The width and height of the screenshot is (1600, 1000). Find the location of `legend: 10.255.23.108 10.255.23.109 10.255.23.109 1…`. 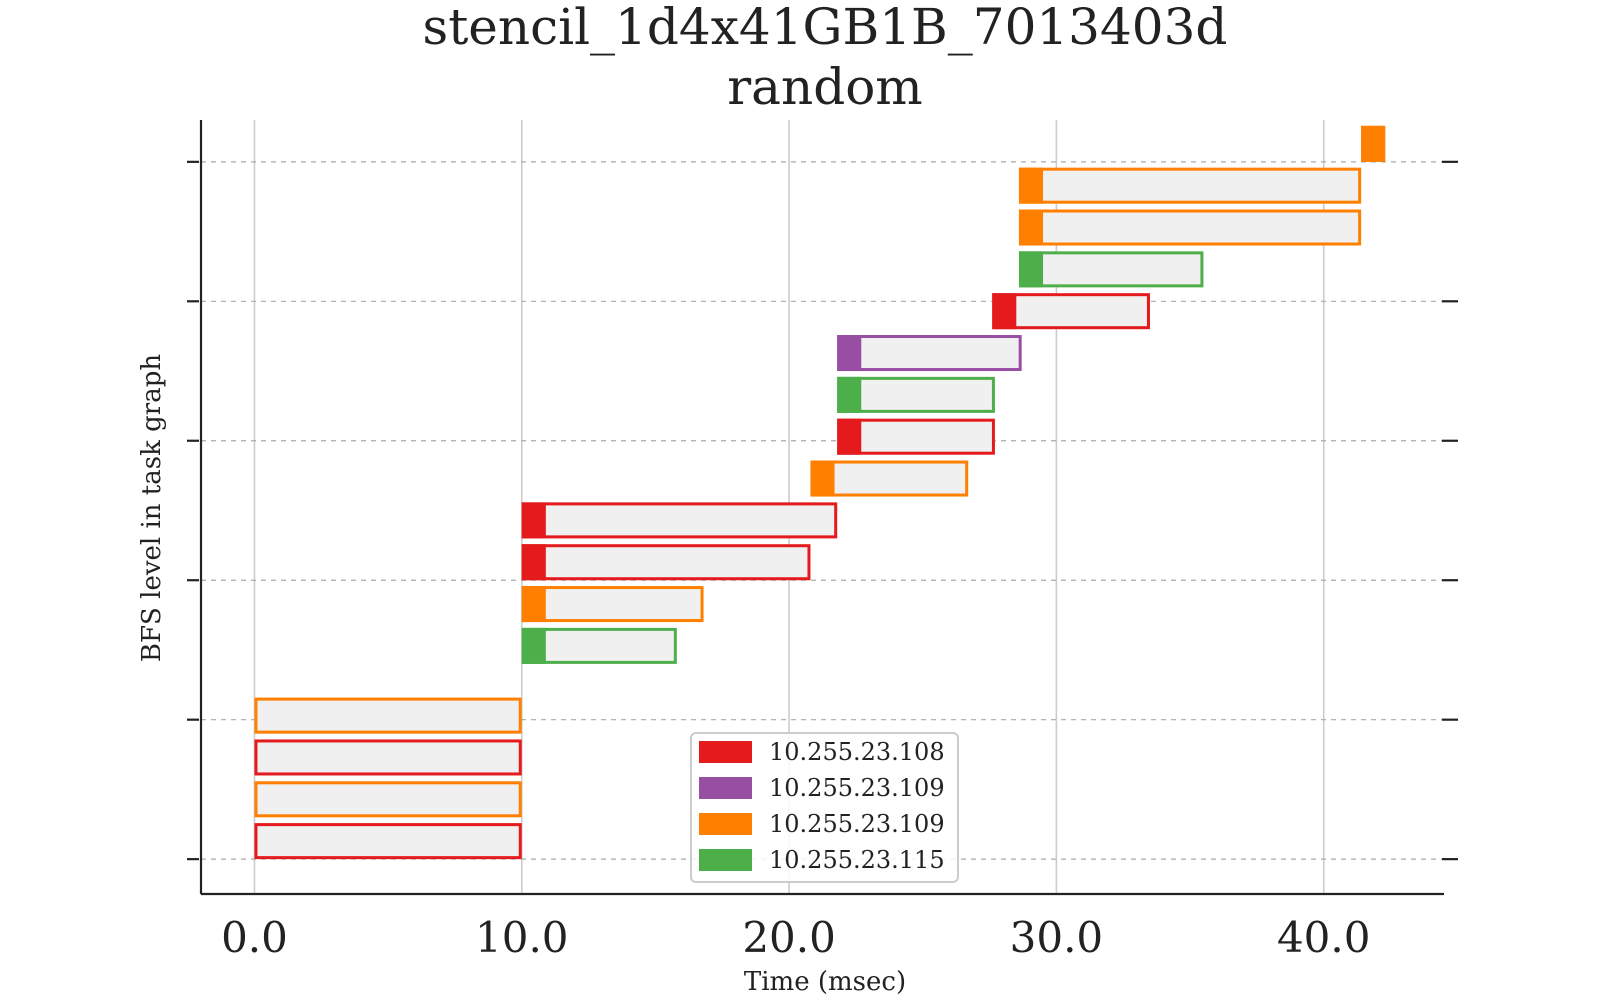

legend: 10.255.23.108 10.255.23.109 10.255.23.109 1… is located at coordinates (824, 807).